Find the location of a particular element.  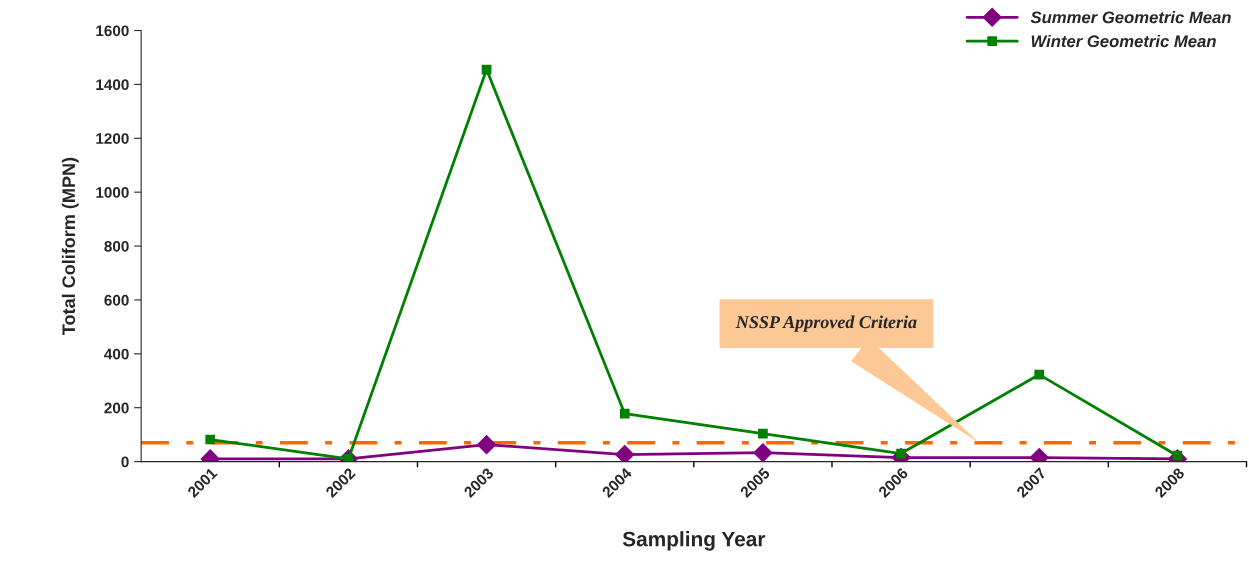

y-tick-label: 800 is located at coordinates (116, 246).